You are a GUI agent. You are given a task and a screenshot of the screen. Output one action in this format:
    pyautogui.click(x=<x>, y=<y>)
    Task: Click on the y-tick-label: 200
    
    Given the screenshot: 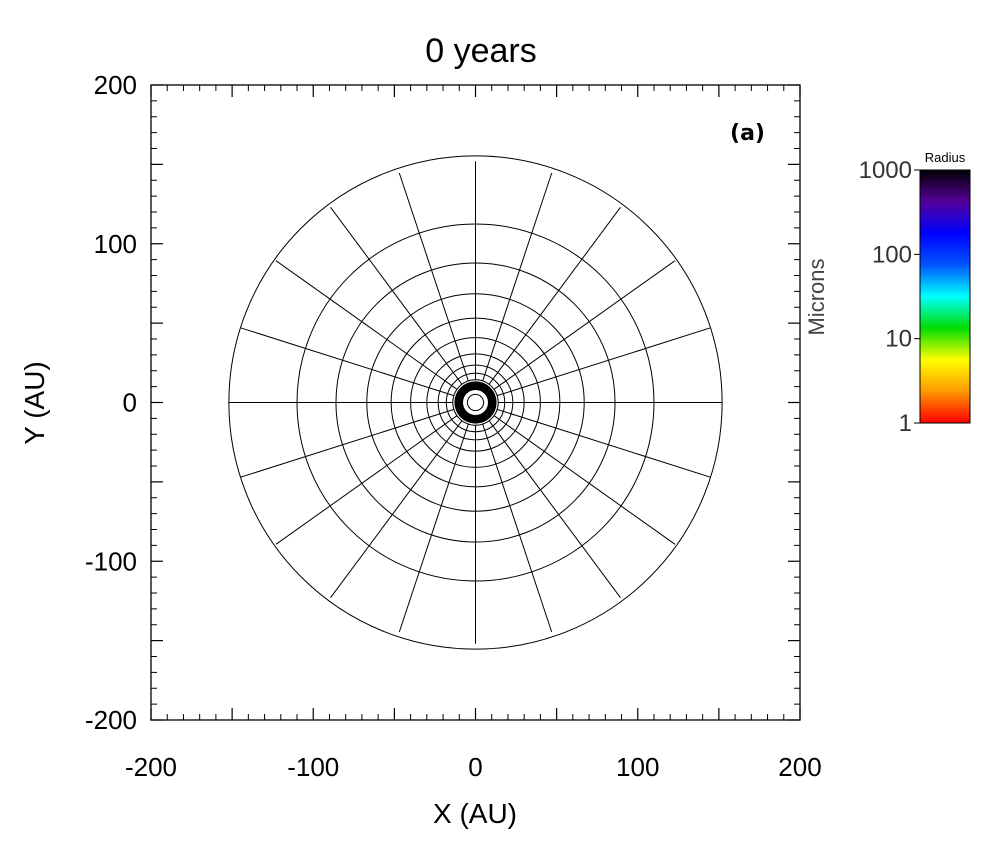 What is the action you would take?
    pyautogui.click(x=115, y=85)
    